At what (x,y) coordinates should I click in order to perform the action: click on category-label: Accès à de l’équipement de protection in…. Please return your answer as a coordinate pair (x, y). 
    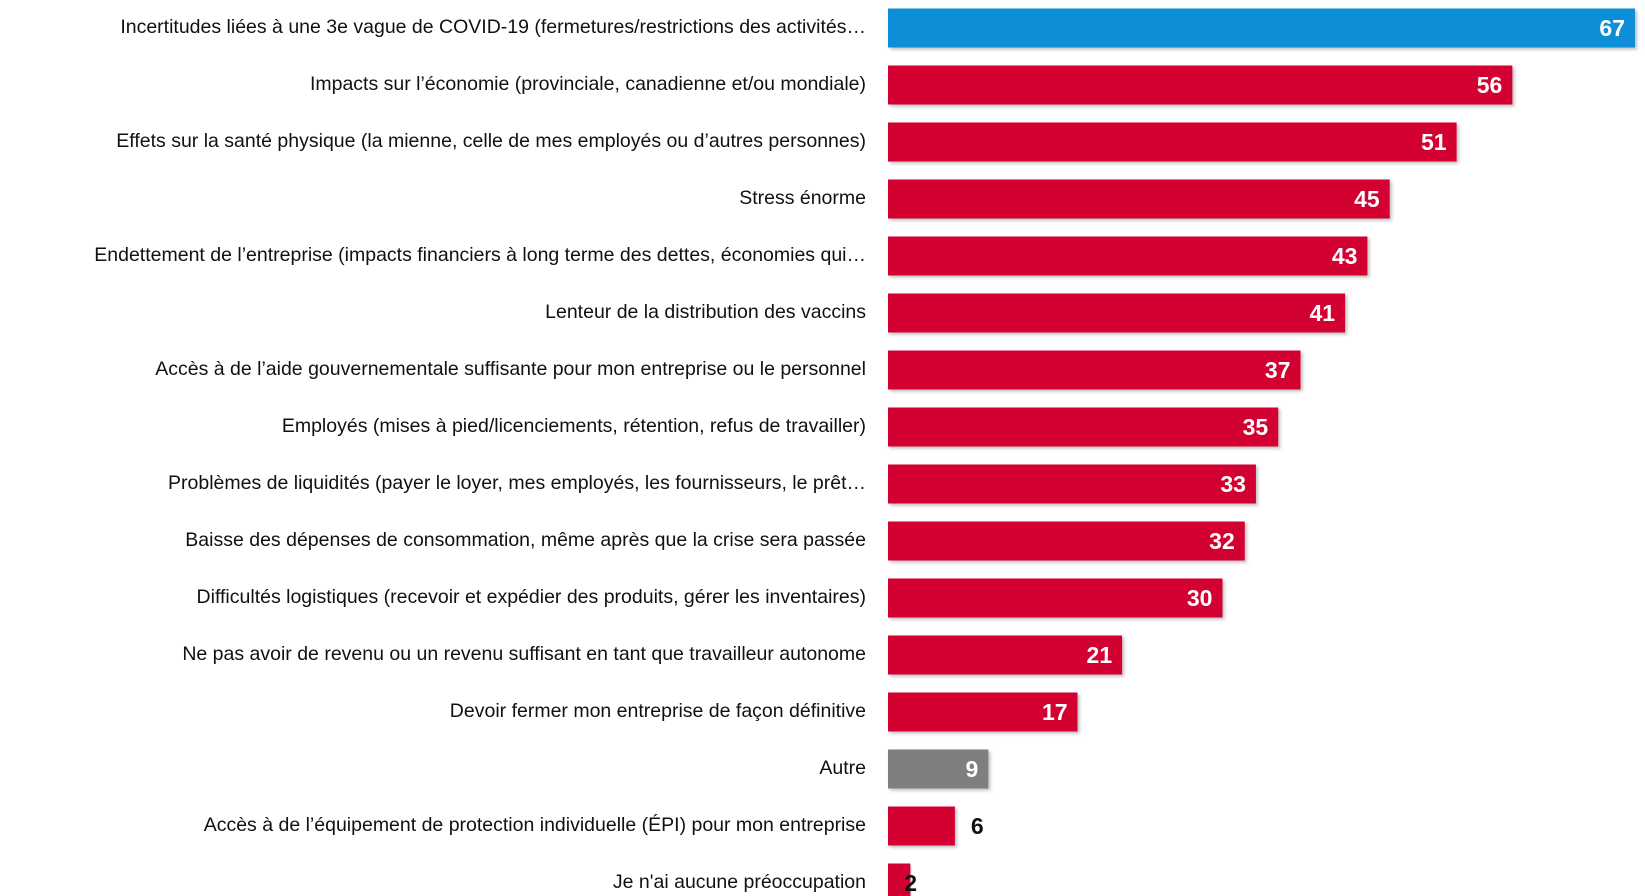
    Looking at the image, I should click on (535, 824).